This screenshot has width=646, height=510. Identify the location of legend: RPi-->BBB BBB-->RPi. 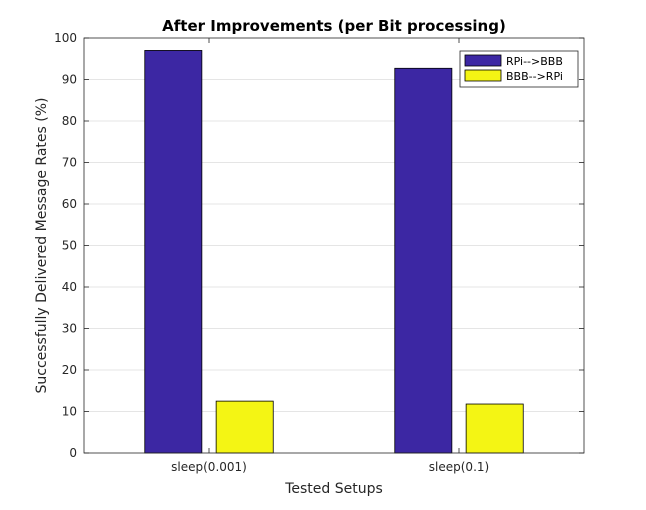
(519, 69).